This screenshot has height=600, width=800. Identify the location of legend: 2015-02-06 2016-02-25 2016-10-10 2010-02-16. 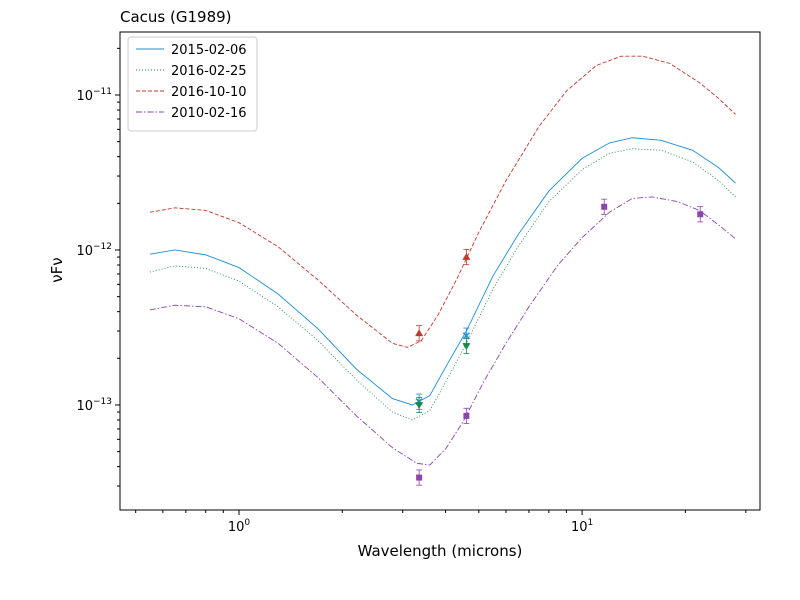
(192, 84).